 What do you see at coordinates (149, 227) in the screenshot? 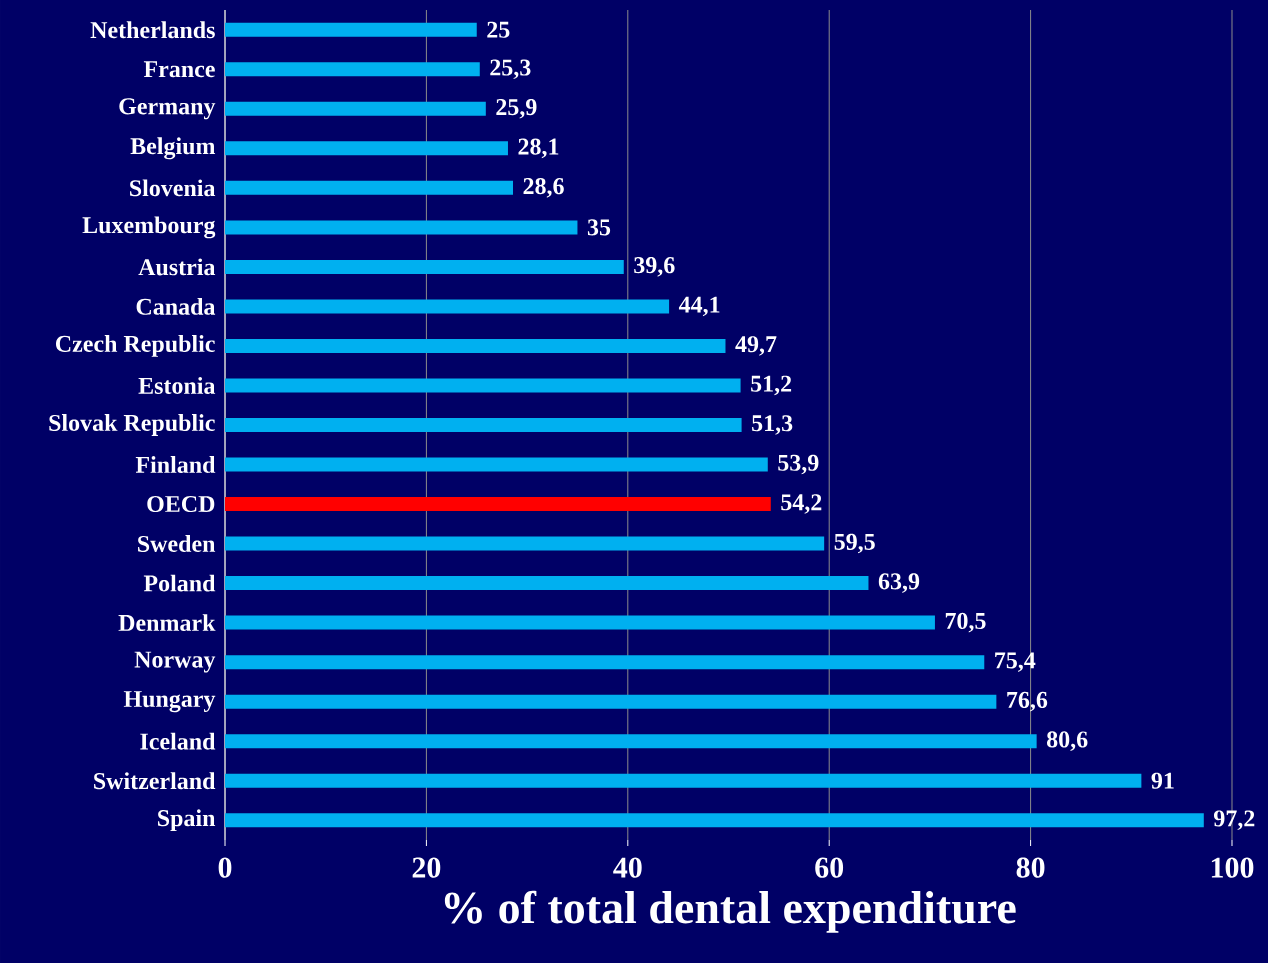
I see `y-tick-label: Luxembourg` at bounding box center [149, 227].